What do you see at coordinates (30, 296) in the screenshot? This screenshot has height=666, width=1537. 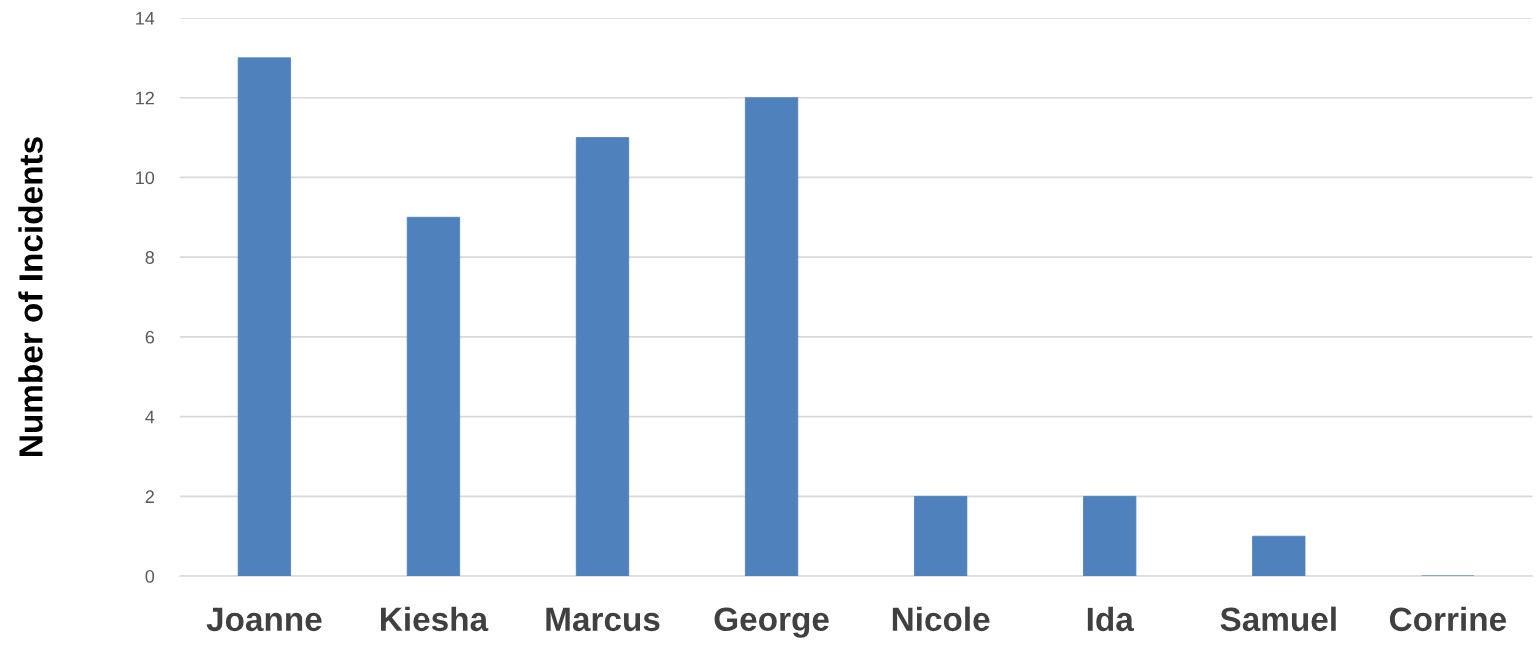 I see `y-axis-title: Number of Incidents` at bounding box center [30, 296].